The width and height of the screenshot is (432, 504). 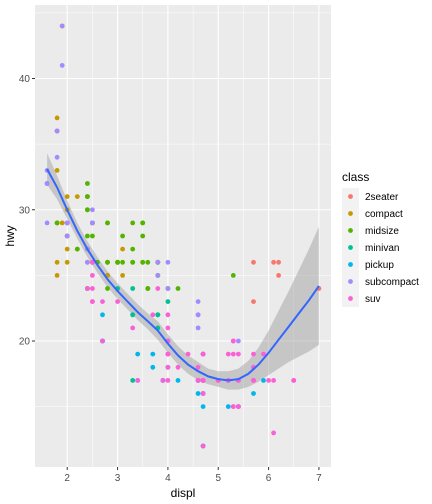 I want to click on legend-label-suv: suv, so click(x=373, y=299).